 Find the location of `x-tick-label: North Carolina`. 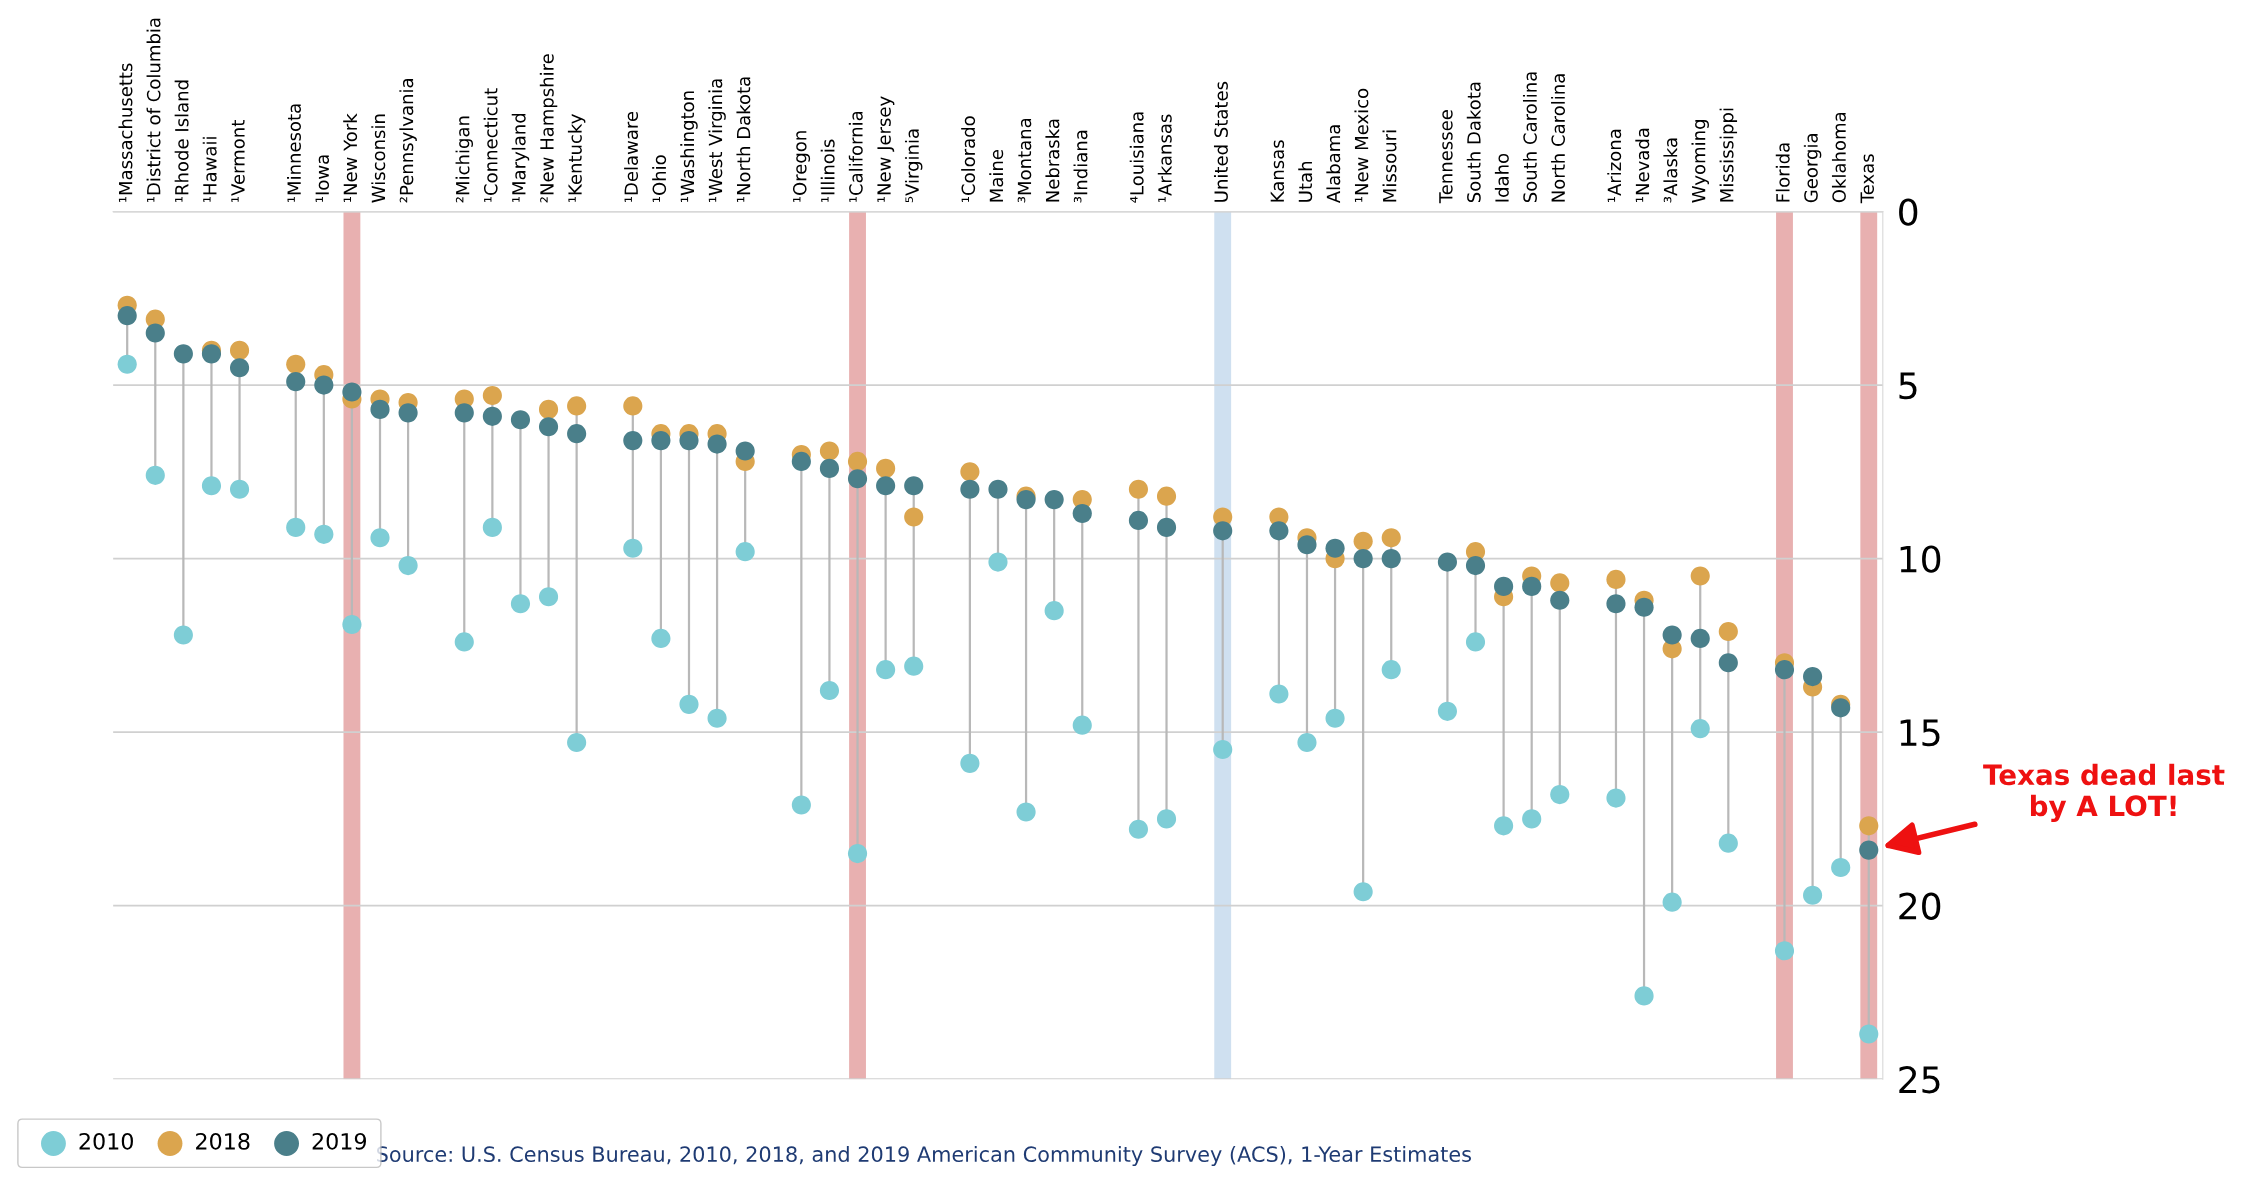

x-tick-label: North Carolina is located at coordinates (1558, 138).